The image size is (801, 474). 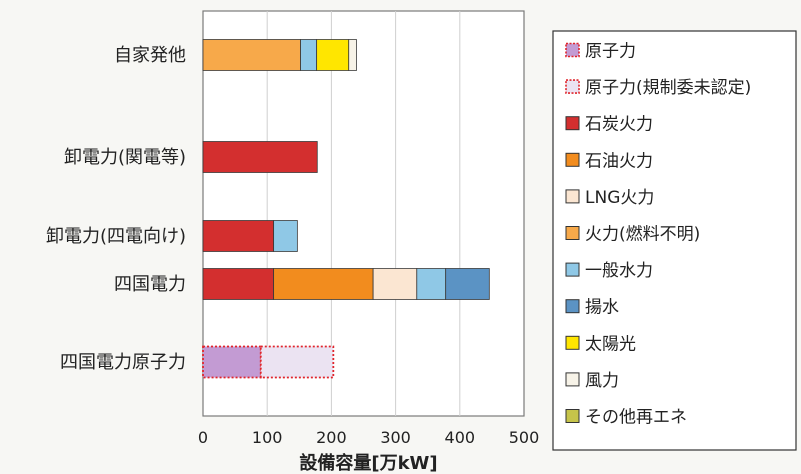 What do you see at coordinates (610, 52) in the screenshot?
I see `legend-label: 原子力` at bounding box center [610, 52].